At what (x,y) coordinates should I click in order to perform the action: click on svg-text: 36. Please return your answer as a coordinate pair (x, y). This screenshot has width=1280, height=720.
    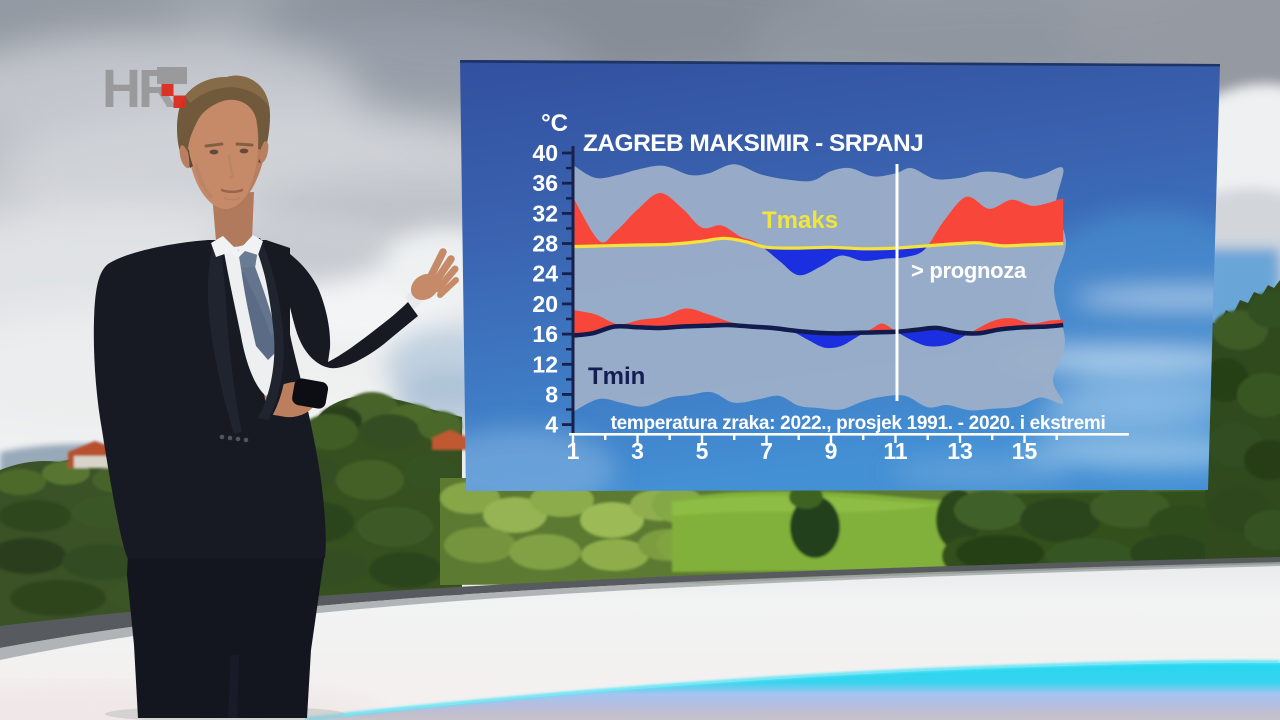
    Looking at the image, I should click on (545, 183).